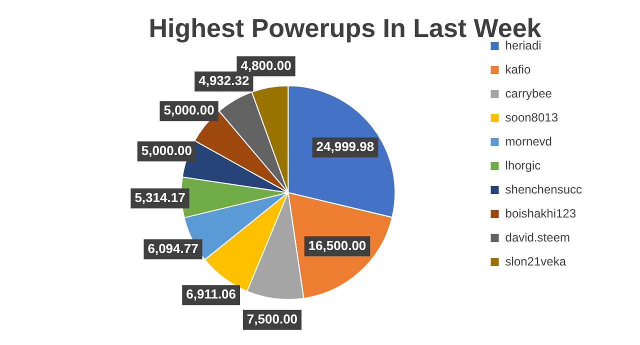 The image size is (640, 345). What do you see at coordinates (537, 237) in the screenshot?
I see `legend-label: david.steem` at bounding box center [537, 237].